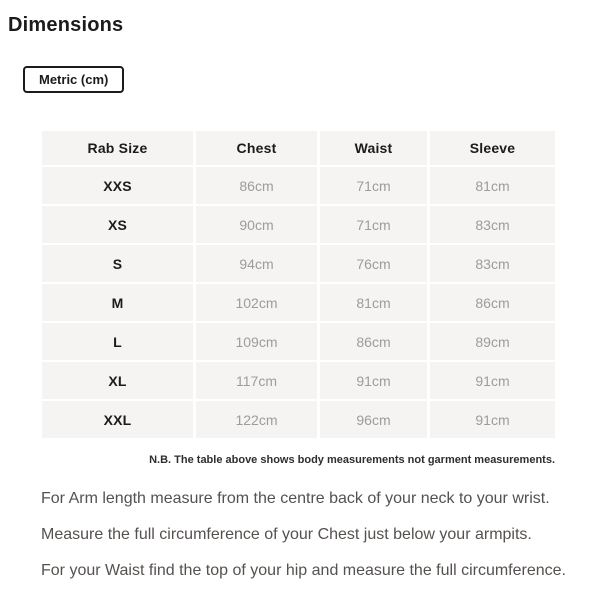 The width and height of the screenshot is (600, 614). I want to click on size-cell: S, so click(117, 263).